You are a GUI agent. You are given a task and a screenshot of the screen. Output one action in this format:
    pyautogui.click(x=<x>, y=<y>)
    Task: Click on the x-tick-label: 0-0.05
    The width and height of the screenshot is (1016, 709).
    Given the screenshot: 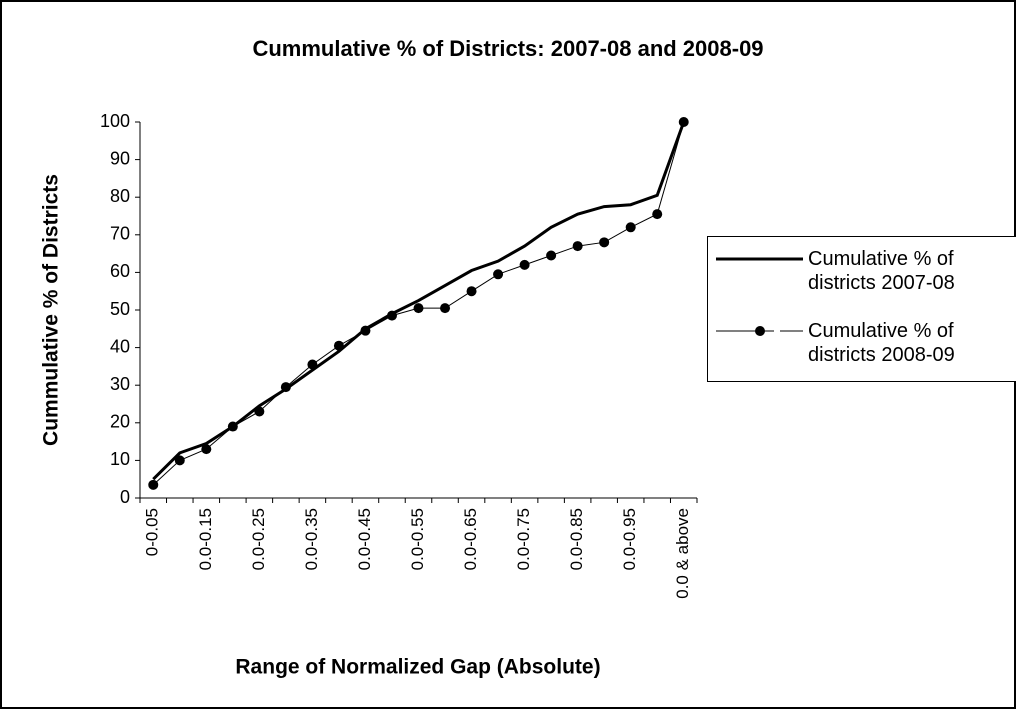 What is the action you would take?
    pyautogui.click(x=152, y=532)
    